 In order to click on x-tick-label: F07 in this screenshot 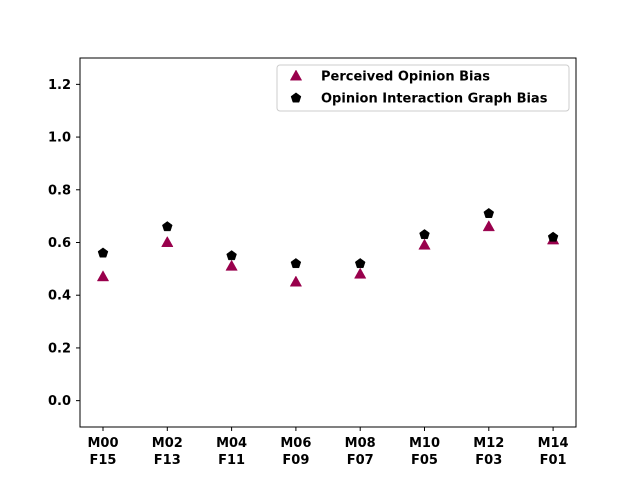, I will do `click(360, 460)`.